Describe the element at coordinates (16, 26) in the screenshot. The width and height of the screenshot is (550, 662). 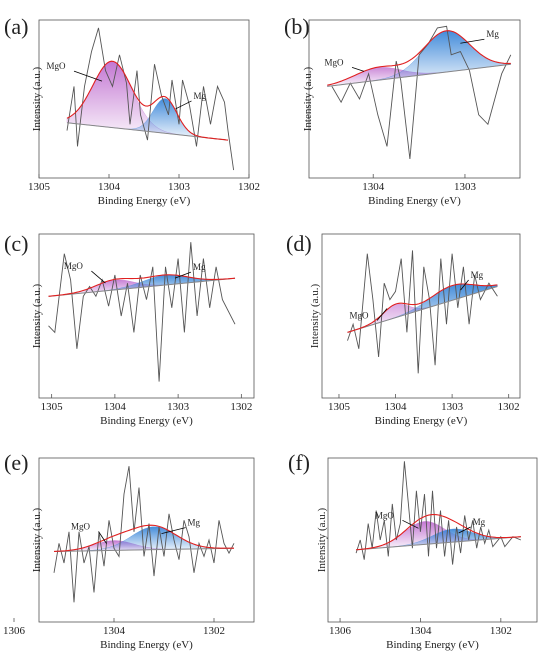
I see `panel-label: (a)` at that location.